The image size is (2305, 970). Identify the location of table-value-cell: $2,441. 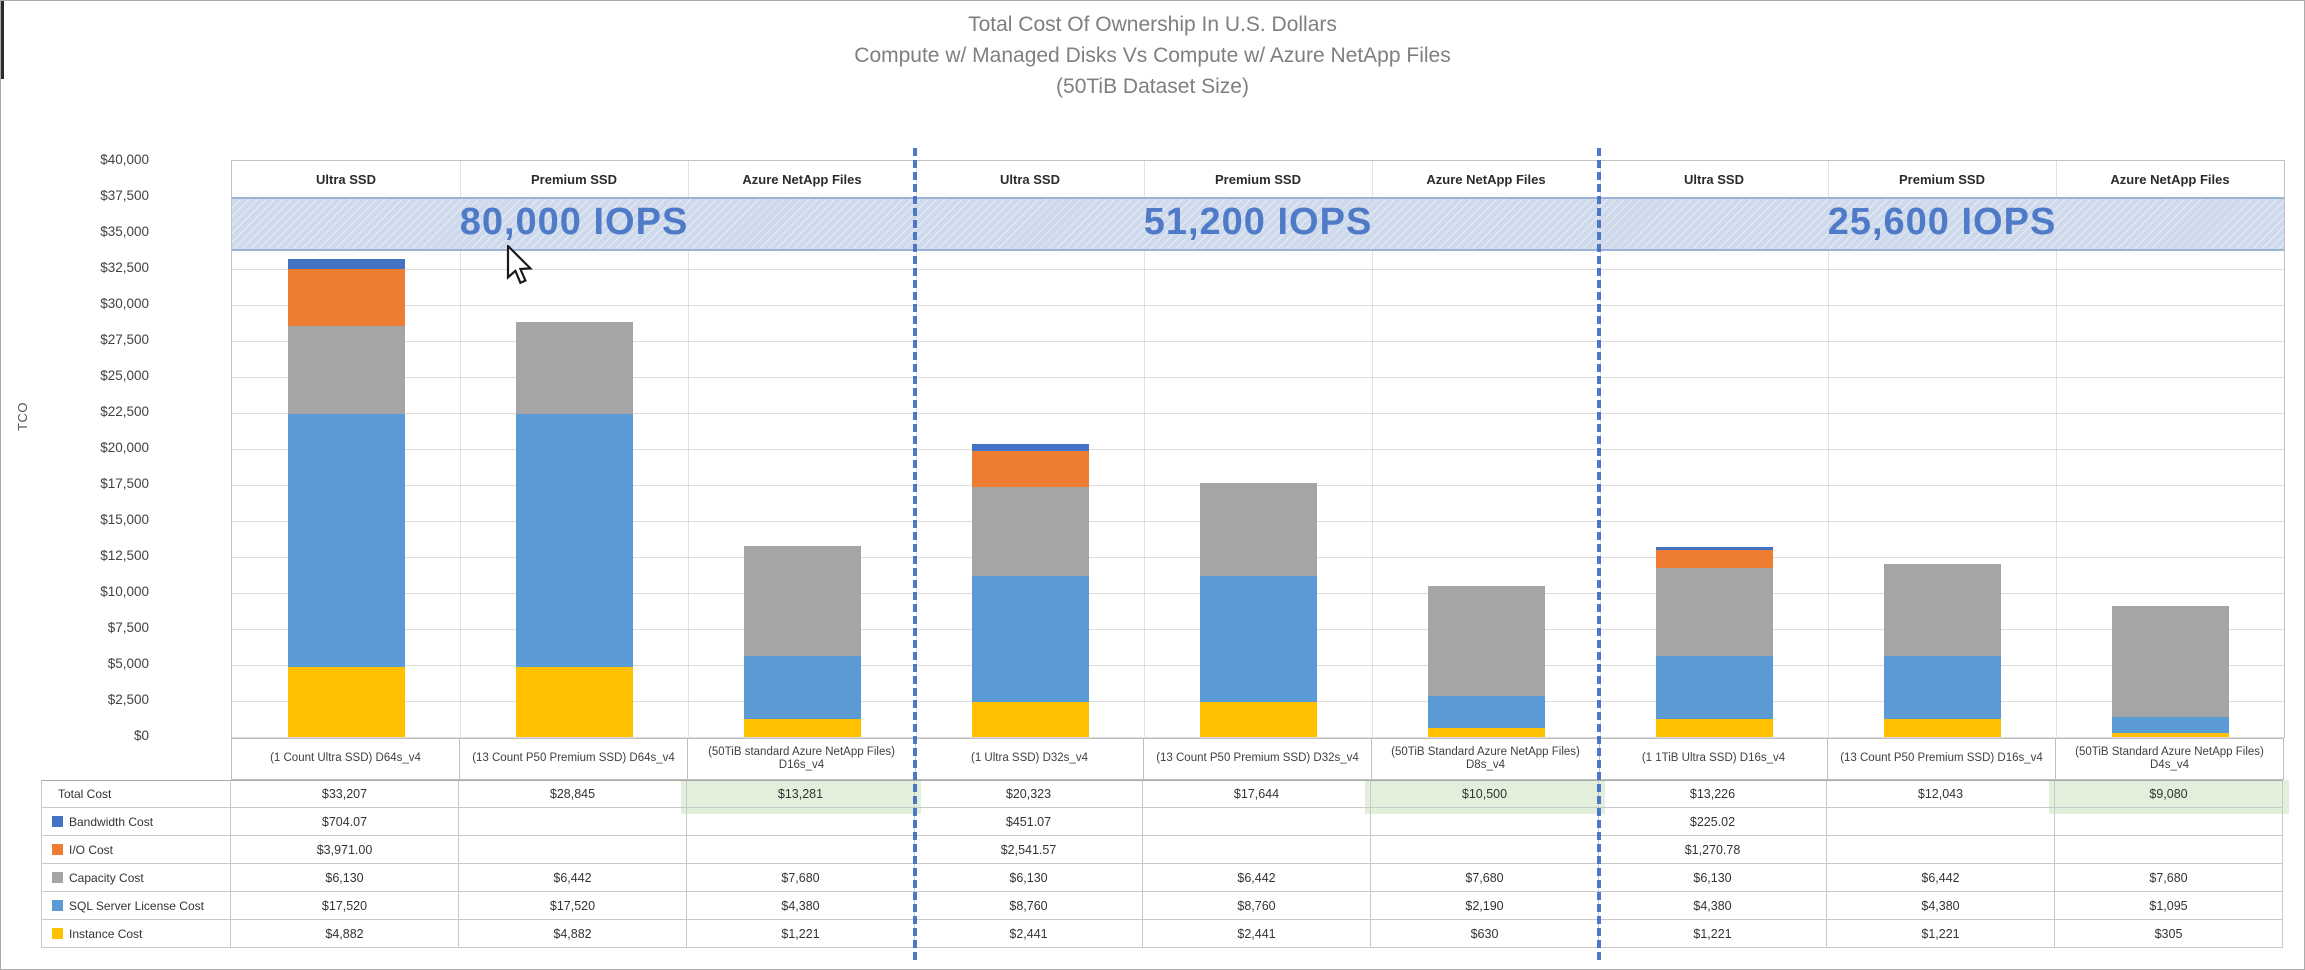
(1029, 934).